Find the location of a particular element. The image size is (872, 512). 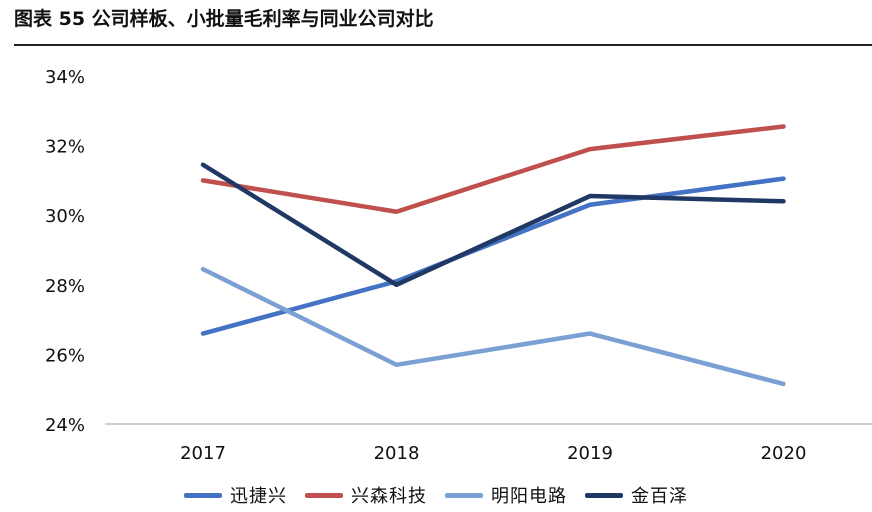

legend-item: 迅捷兴 is located at coordinates (235, 495).